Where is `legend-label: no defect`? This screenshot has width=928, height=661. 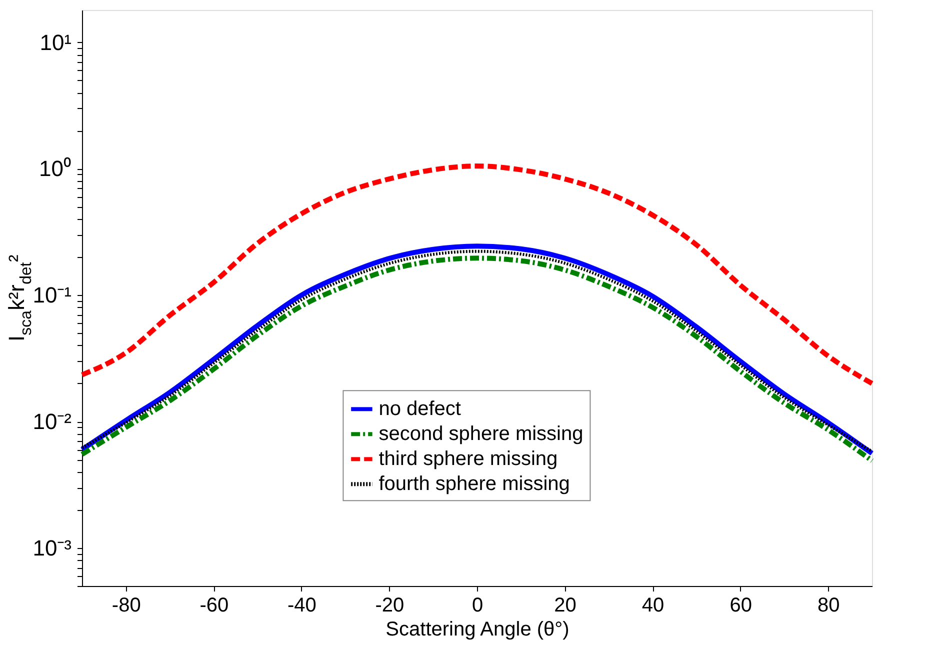 legend-label: no defect is located at coordinates (420, 409).